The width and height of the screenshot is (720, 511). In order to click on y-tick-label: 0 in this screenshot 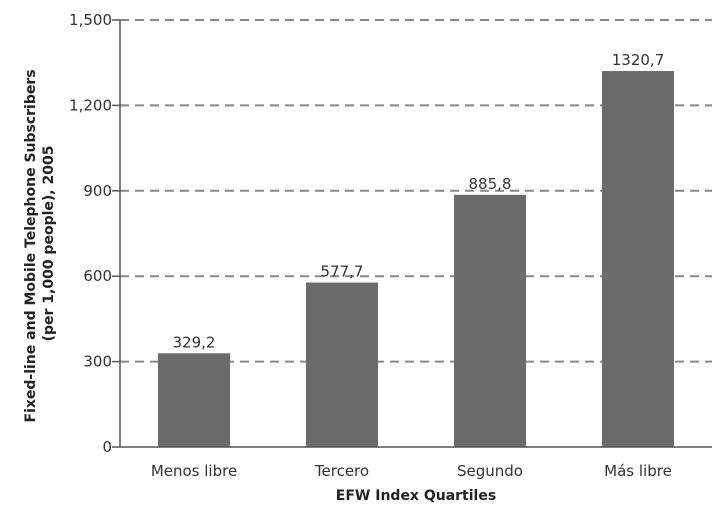, I will do `click(107, 447)`.